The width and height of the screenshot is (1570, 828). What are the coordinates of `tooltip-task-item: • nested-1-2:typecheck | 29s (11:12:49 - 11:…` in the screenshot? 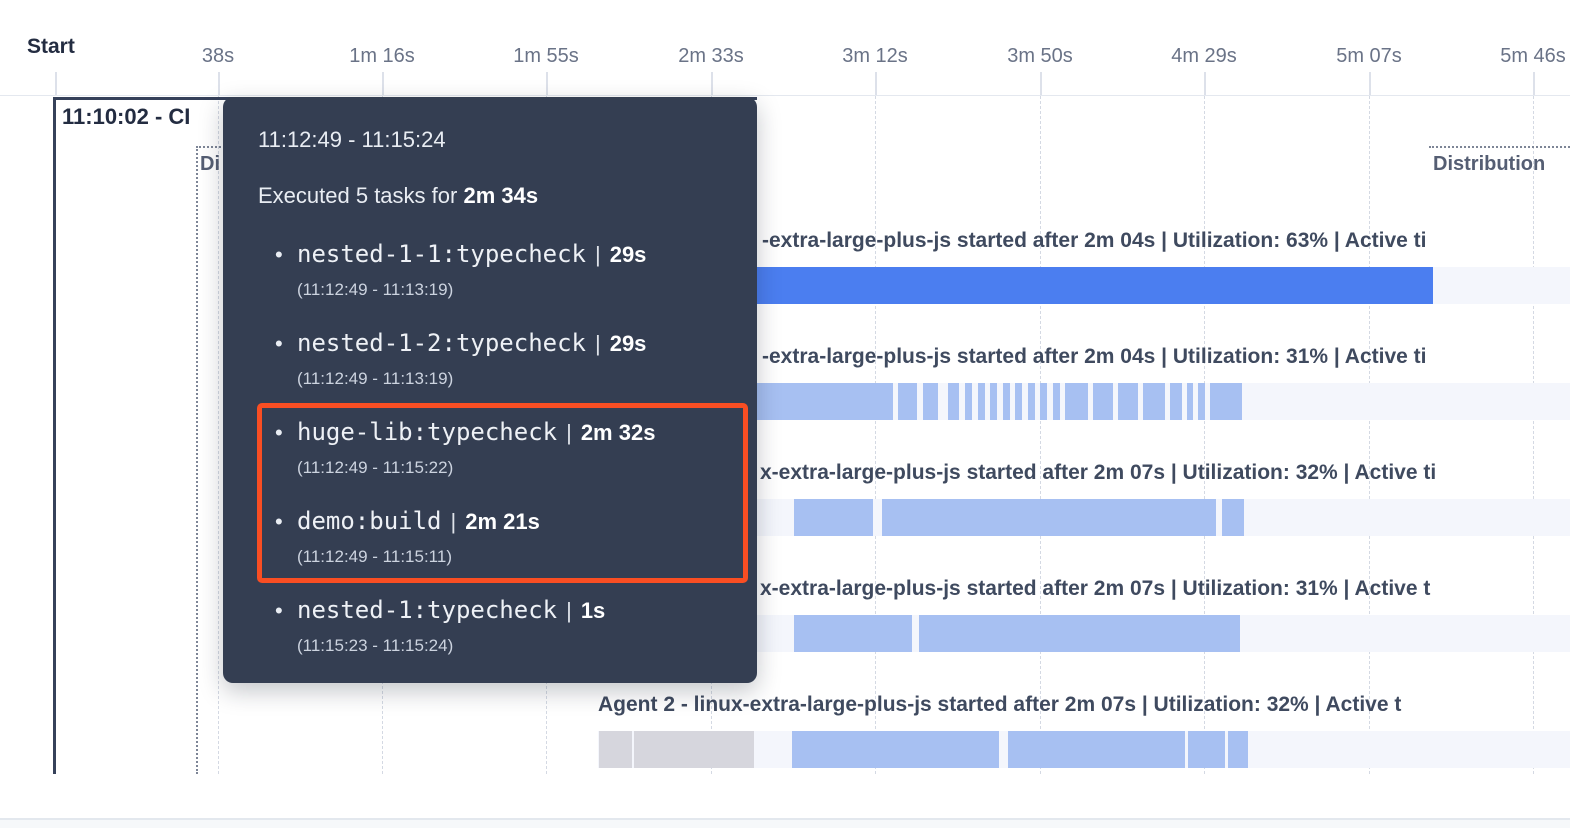 It's located at (460, 359).